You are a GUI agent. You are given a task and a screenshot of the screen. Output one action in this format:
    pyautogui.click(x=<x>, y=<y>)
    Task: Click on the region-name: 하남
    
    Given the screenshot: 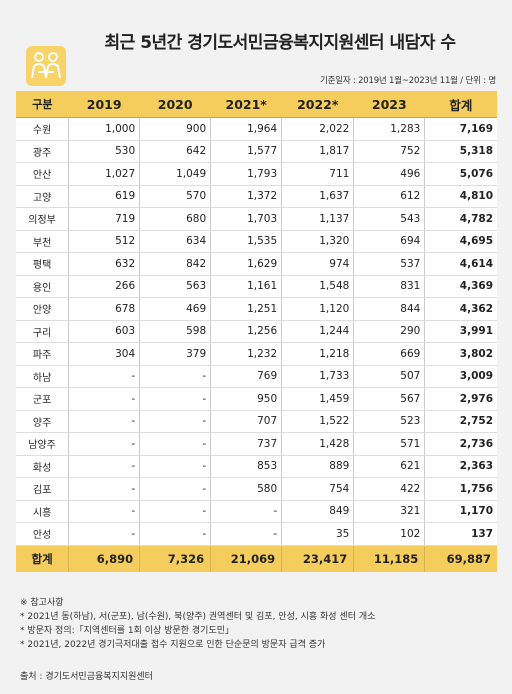 What is the action you would take?
    pyautogui.click(x=42, y=376)
    